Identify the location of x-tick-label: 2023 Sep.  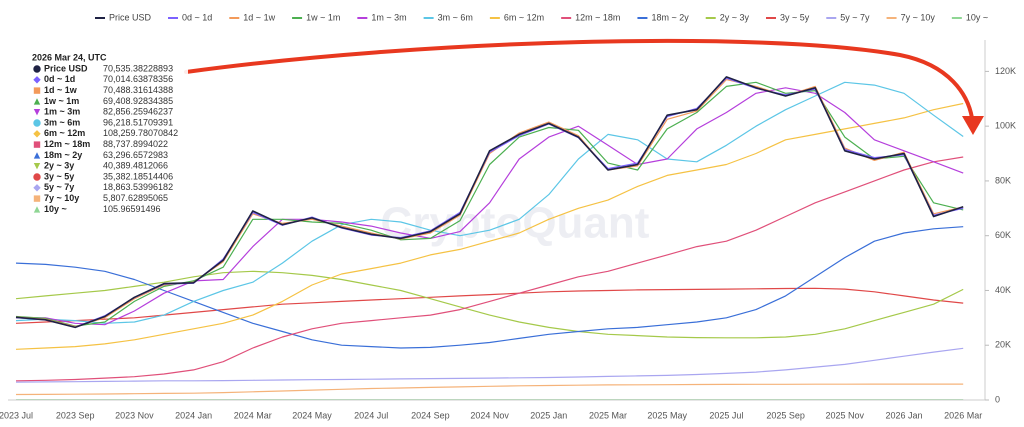
(75, 415).